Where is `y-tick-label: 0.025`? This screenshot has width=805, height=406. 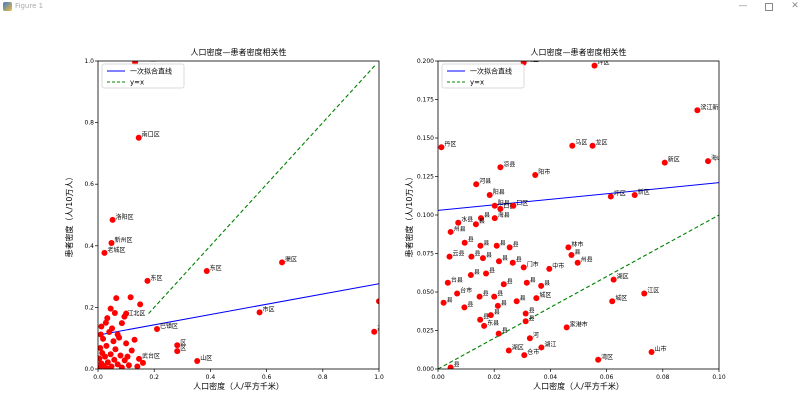
y-tick-label: 0.025 is located at coordinates (425, 331).